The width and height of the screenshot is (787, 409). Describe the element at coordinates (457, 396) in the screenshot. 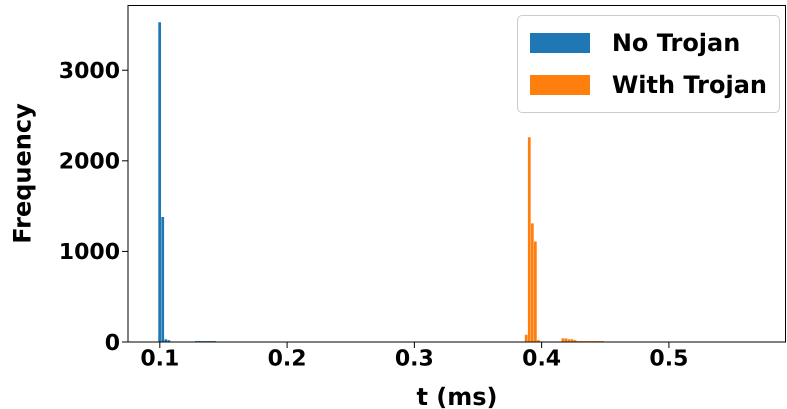

I see `x-axis-title: t (ms)` at that location.